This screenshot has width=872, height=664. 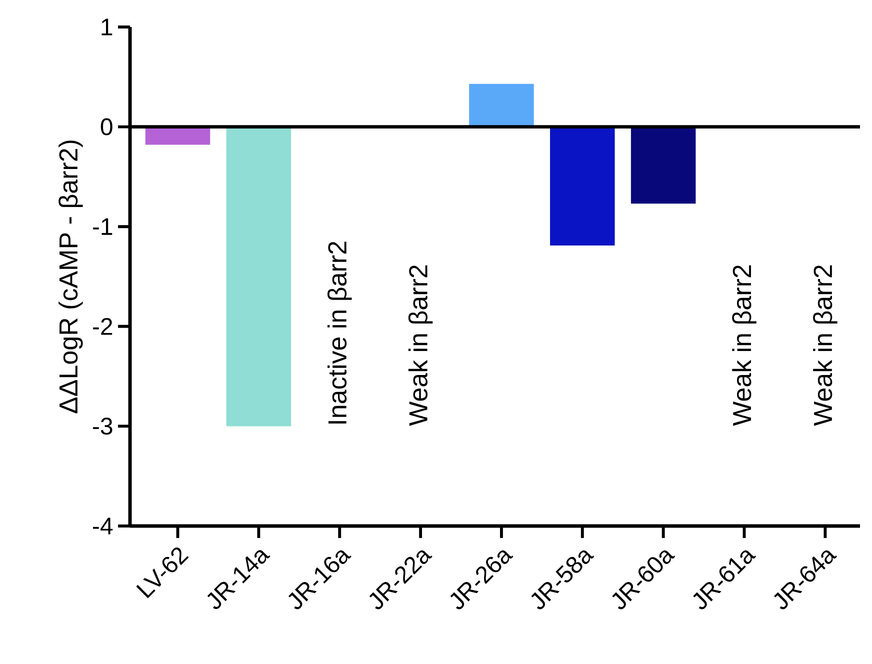 What do you see at coordinates (107, 27) in the screenshot?
I see `y-tick-label: 1` at bounding box center [107, 27].